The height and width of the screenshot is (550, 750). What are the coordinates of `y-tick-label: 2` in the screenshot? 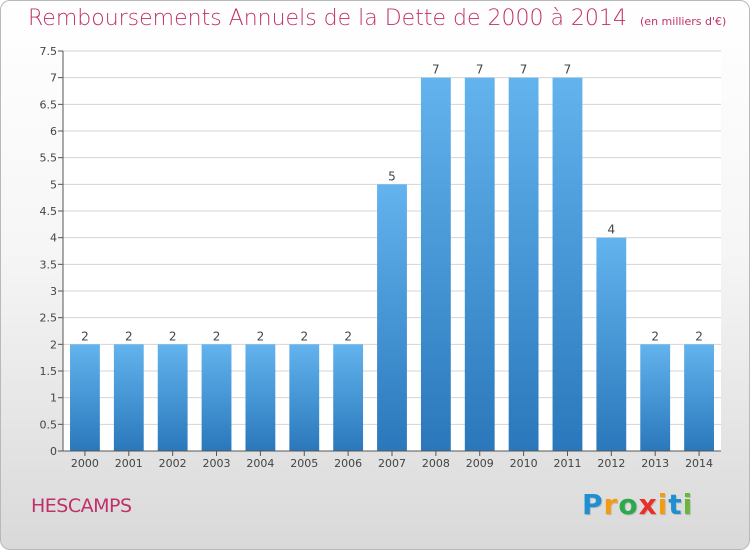 It's located at (53, 344).